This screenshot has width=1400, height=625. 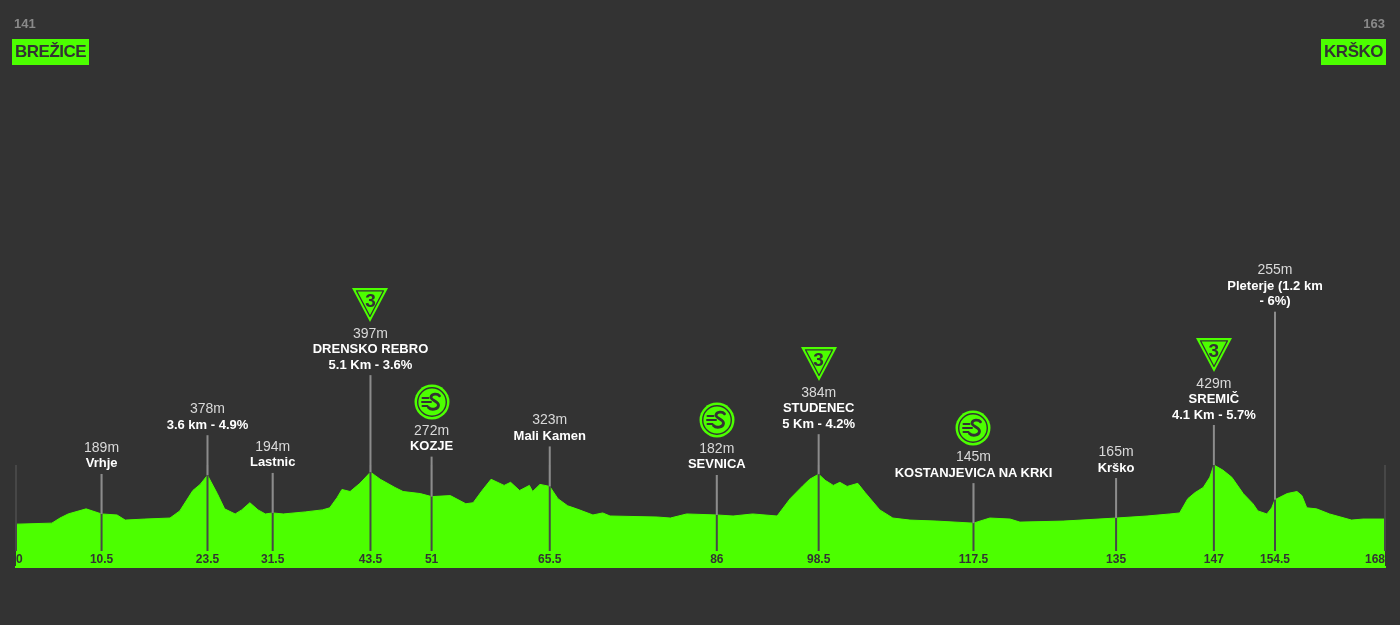 What do you see at coordinates (25, 23) in the screenshot?
I see `text: 141` at bounding box center [25, 23].